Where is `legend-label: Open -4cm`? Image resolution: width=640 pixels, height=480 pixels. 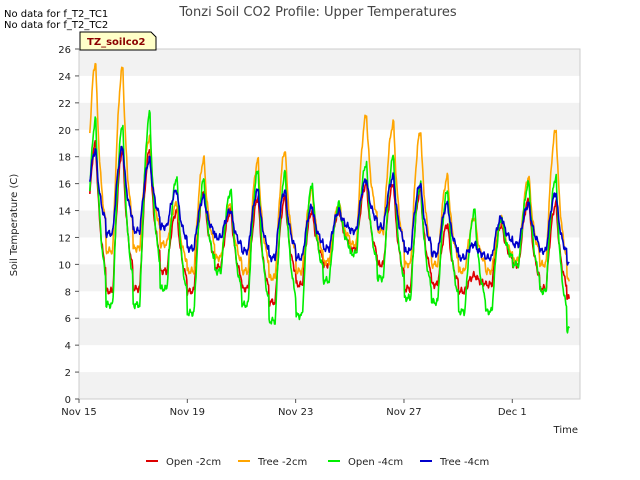
legend-label: Open -4cm is located at coordinates (375, 462).